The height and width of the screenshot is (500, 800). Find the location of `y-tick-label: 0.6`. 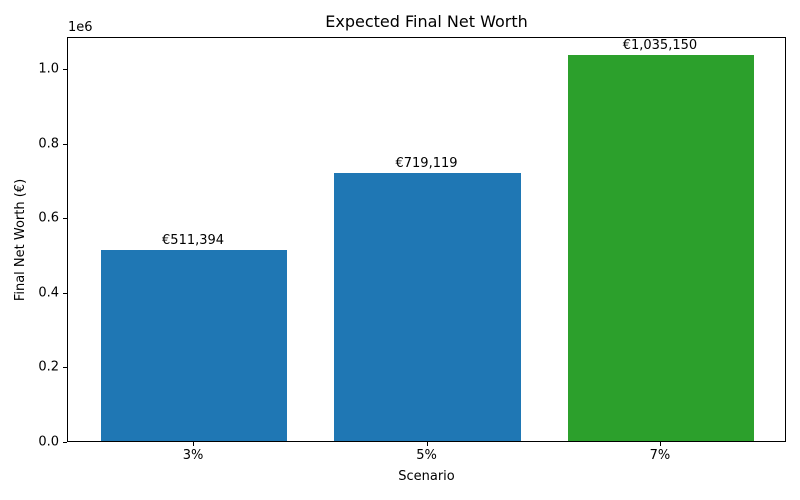

y-tick-label: 0.6 is located at coordinates (48, 218).